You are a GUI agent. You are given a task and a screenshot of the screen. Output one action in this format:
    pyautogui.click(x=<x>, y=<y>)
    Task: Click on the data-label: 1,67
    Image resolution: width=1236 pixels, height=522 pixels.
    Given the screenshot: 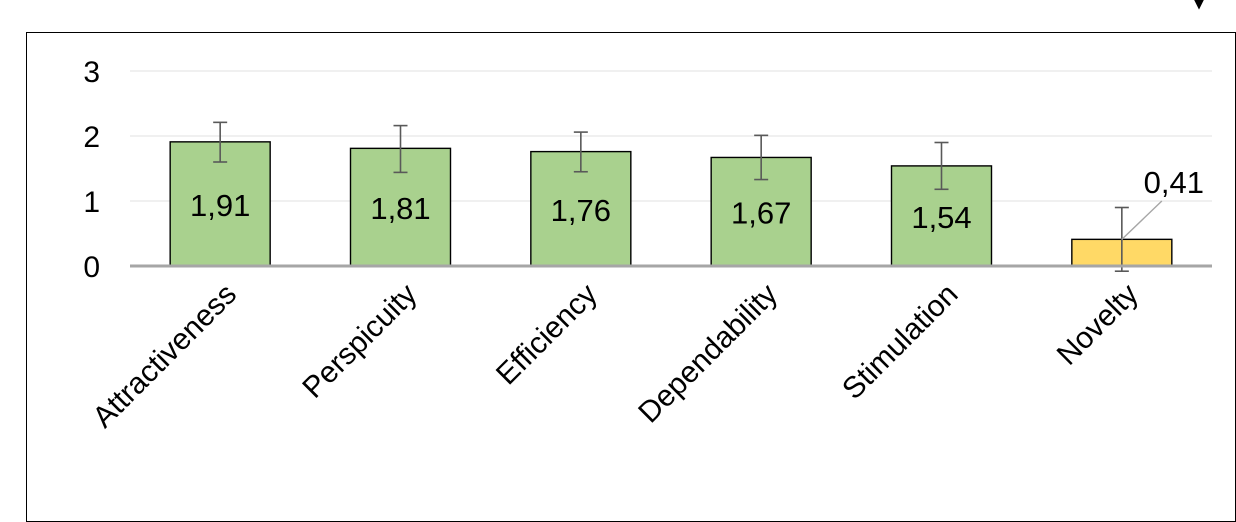 What is the action you would take?
    pyautogui.click(x=761, y=213)
    